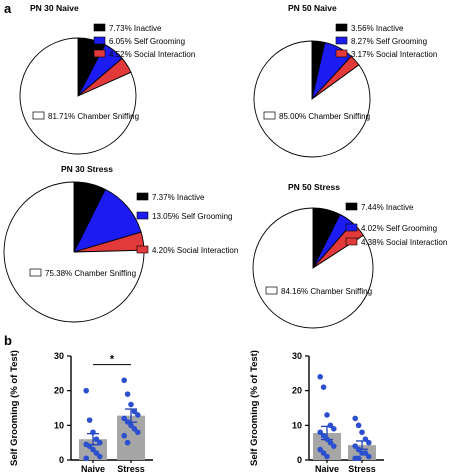  I want to click on legend-label: 84.16% Chamber Sniffing, so click(326, 291).